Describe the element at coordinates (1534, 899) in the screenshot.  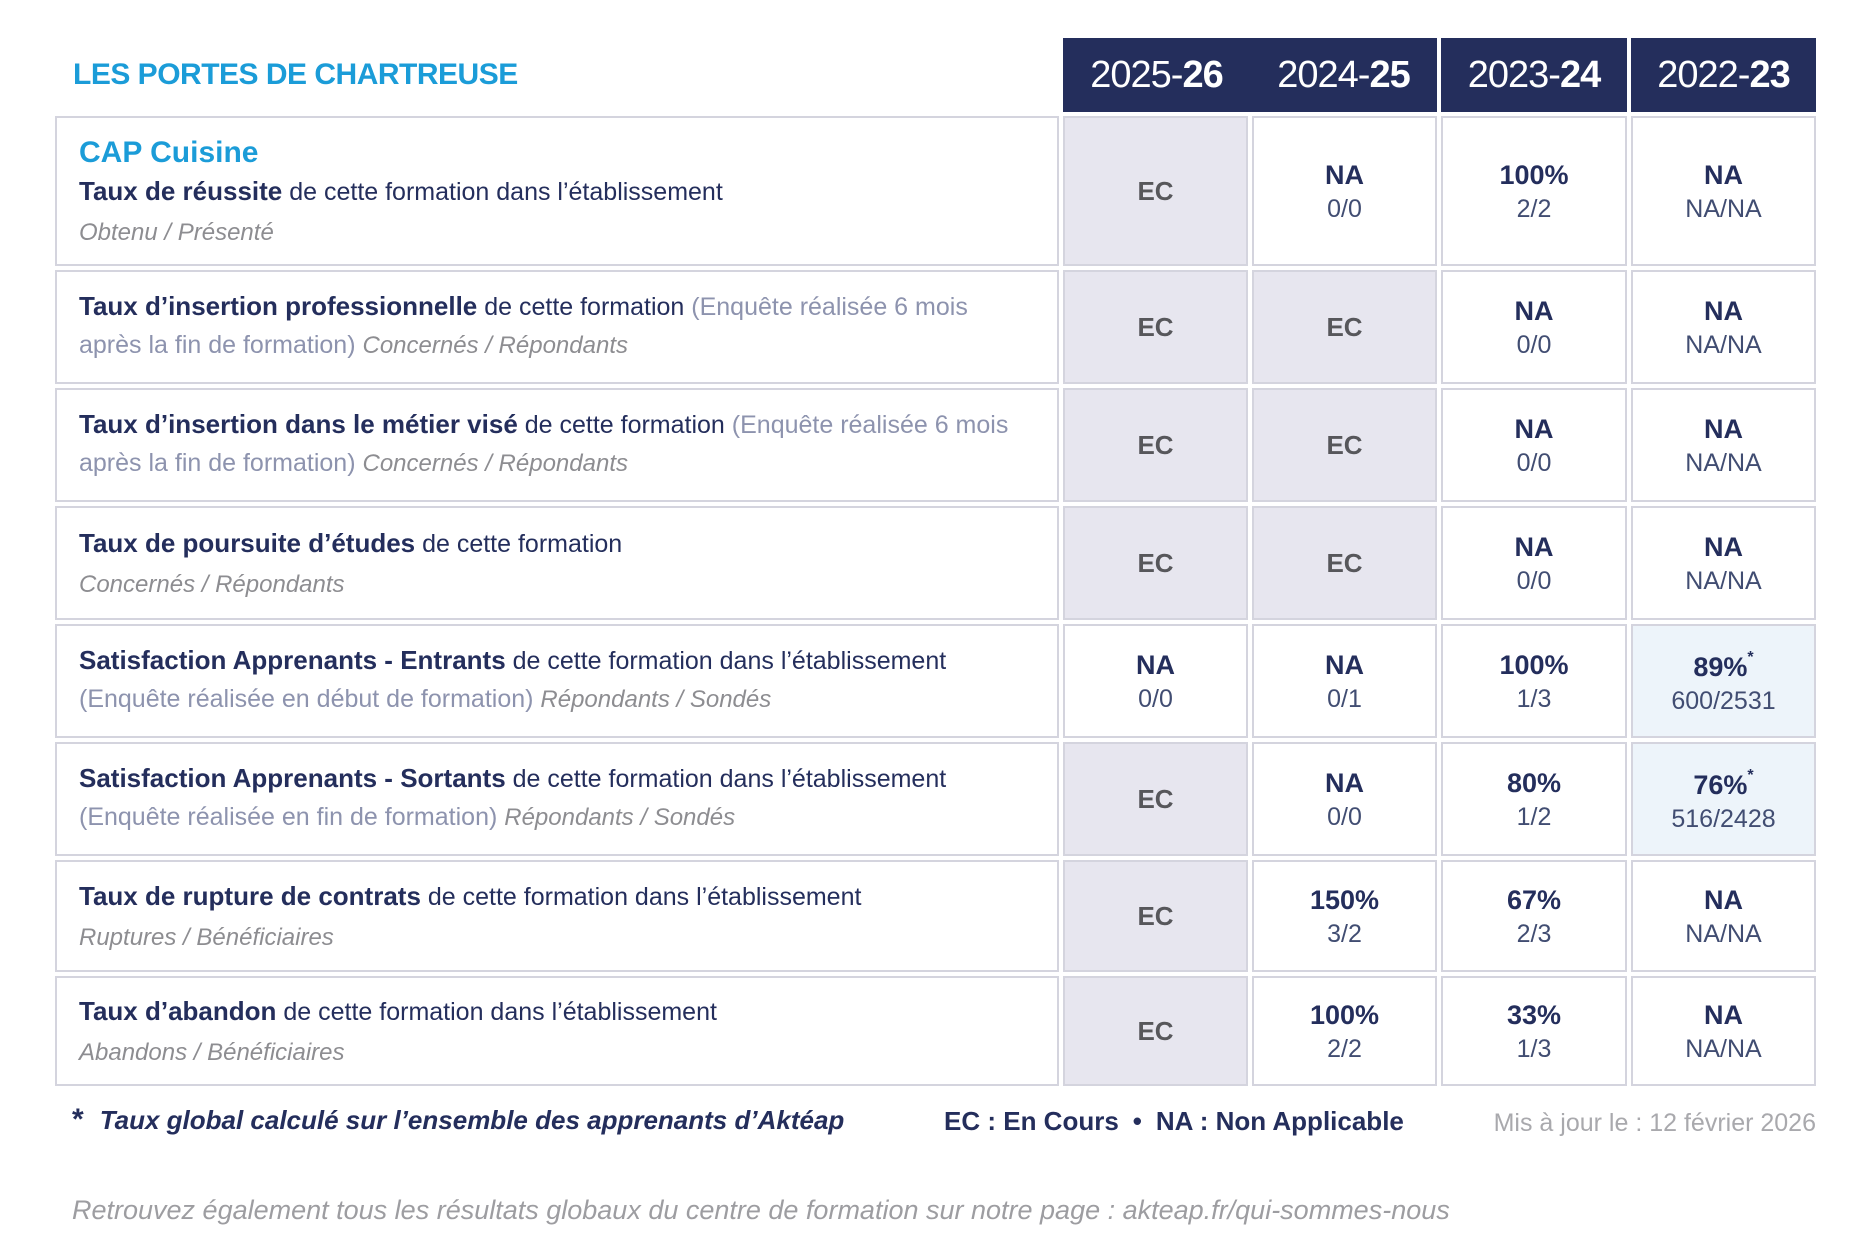
I see `cell-main-value: 67%` at that location.